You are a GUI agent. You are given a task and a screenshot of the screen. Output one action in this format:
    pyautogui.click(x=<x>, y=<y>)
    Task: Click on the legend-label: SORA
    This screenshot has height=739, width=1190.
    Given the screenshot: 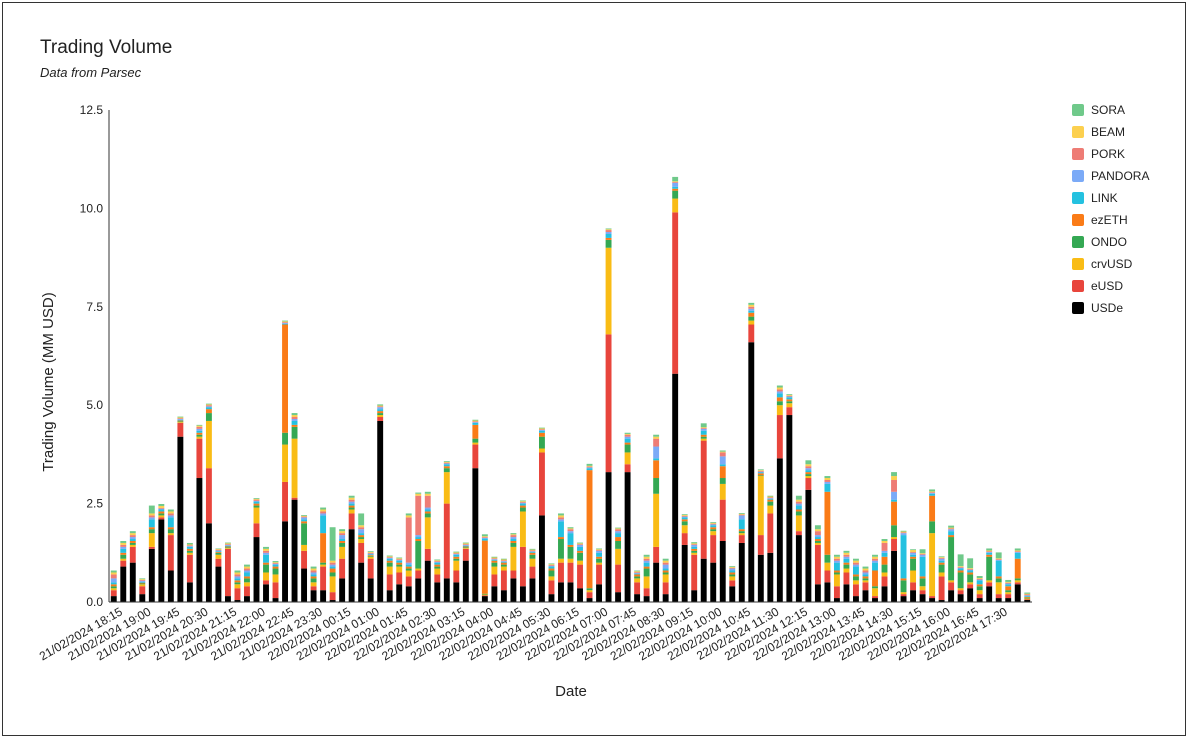 What is the action you would take?
    pyautogui.click(x=1108, y=110)
    